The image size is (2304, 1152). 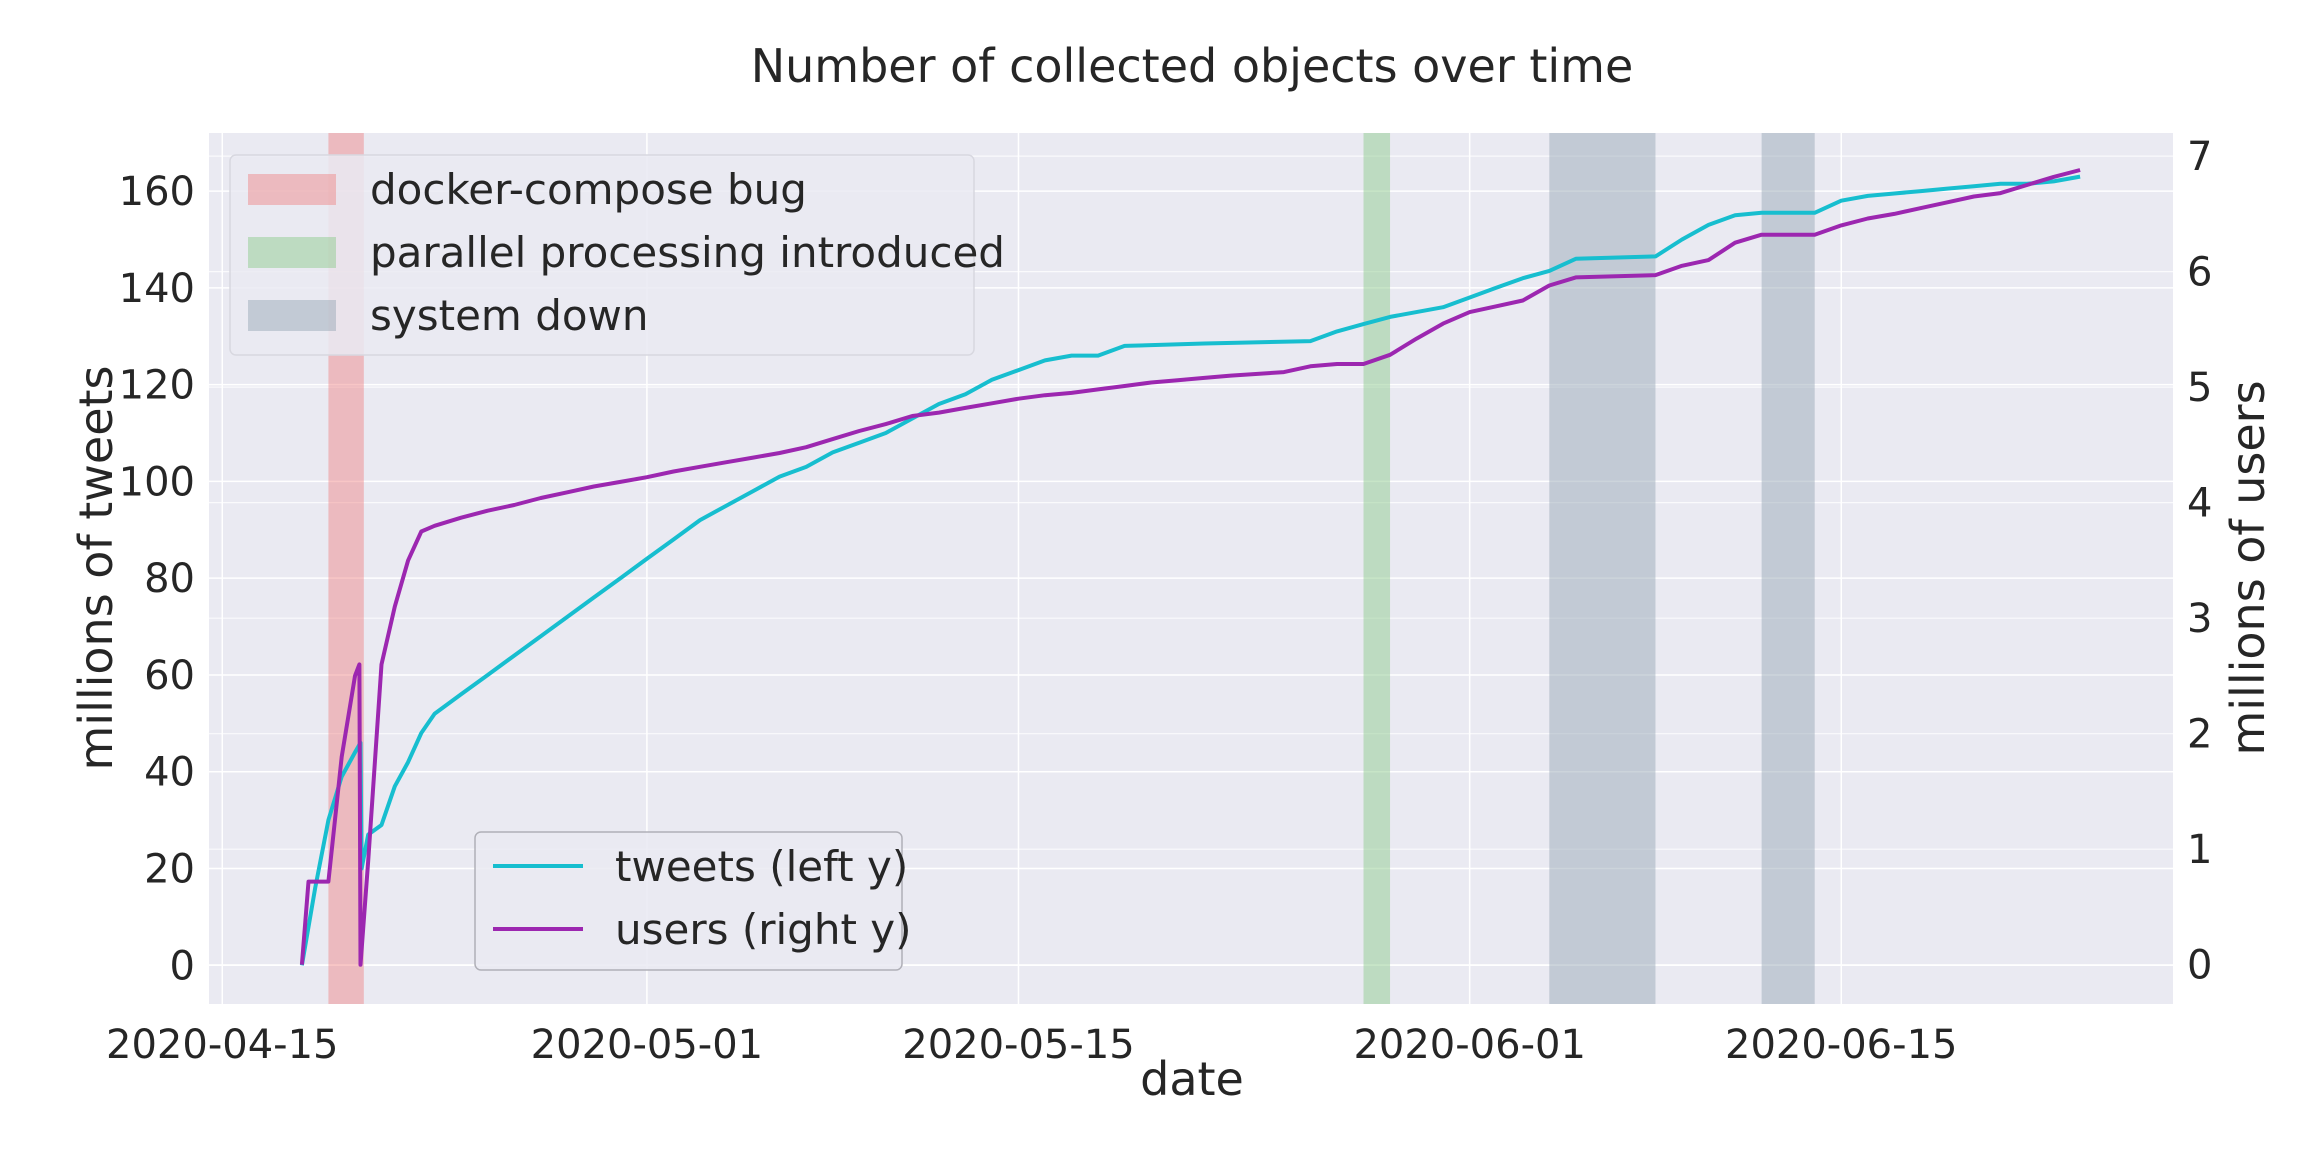 I want to click on right-y-tick-label: 2, so click(x=2199, y=735).